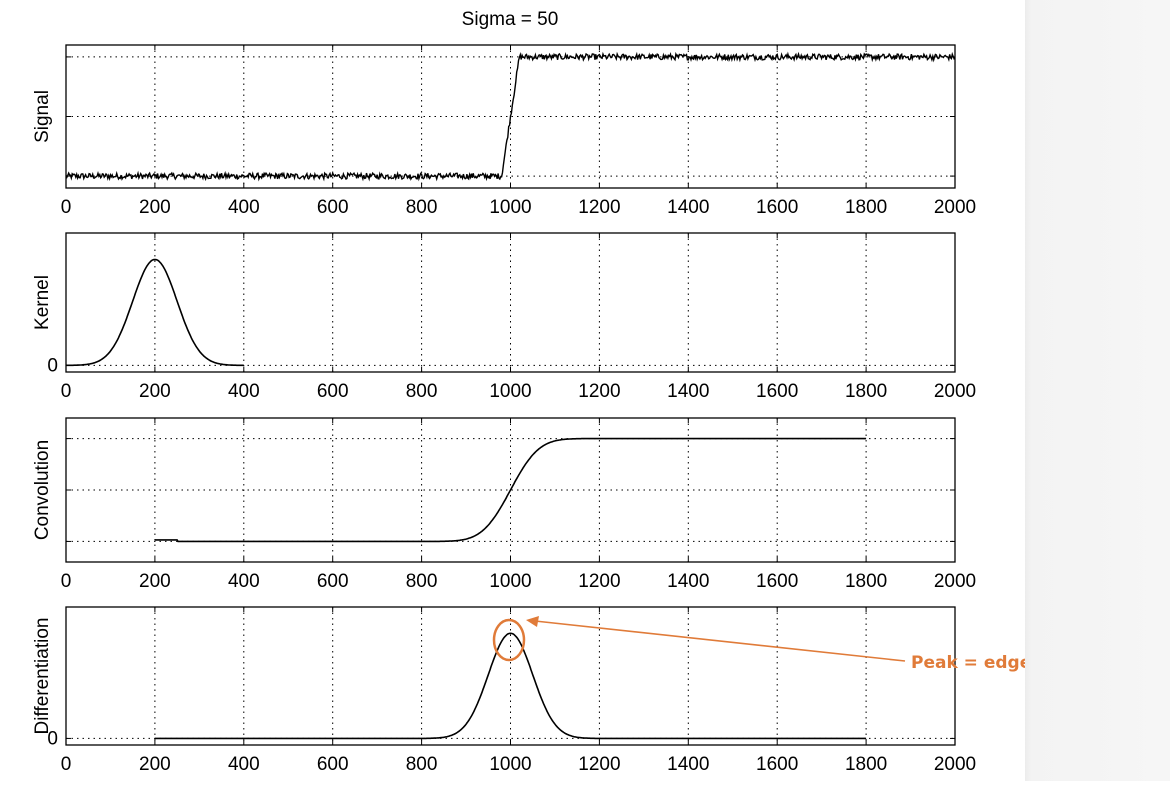 The height and width of the screenshot is (786, 1170). Describe the element at coordinates (42, 116) in the screenshot. I see `signal-ylabel: Signal` at that location.